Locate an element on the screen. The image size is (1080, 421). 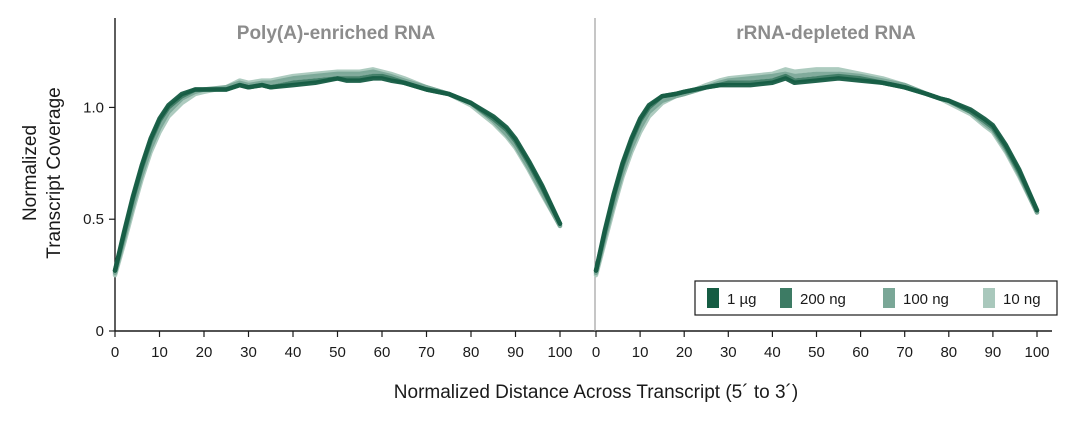
legend-label: 100 ng is located at coordinates (926, 299).